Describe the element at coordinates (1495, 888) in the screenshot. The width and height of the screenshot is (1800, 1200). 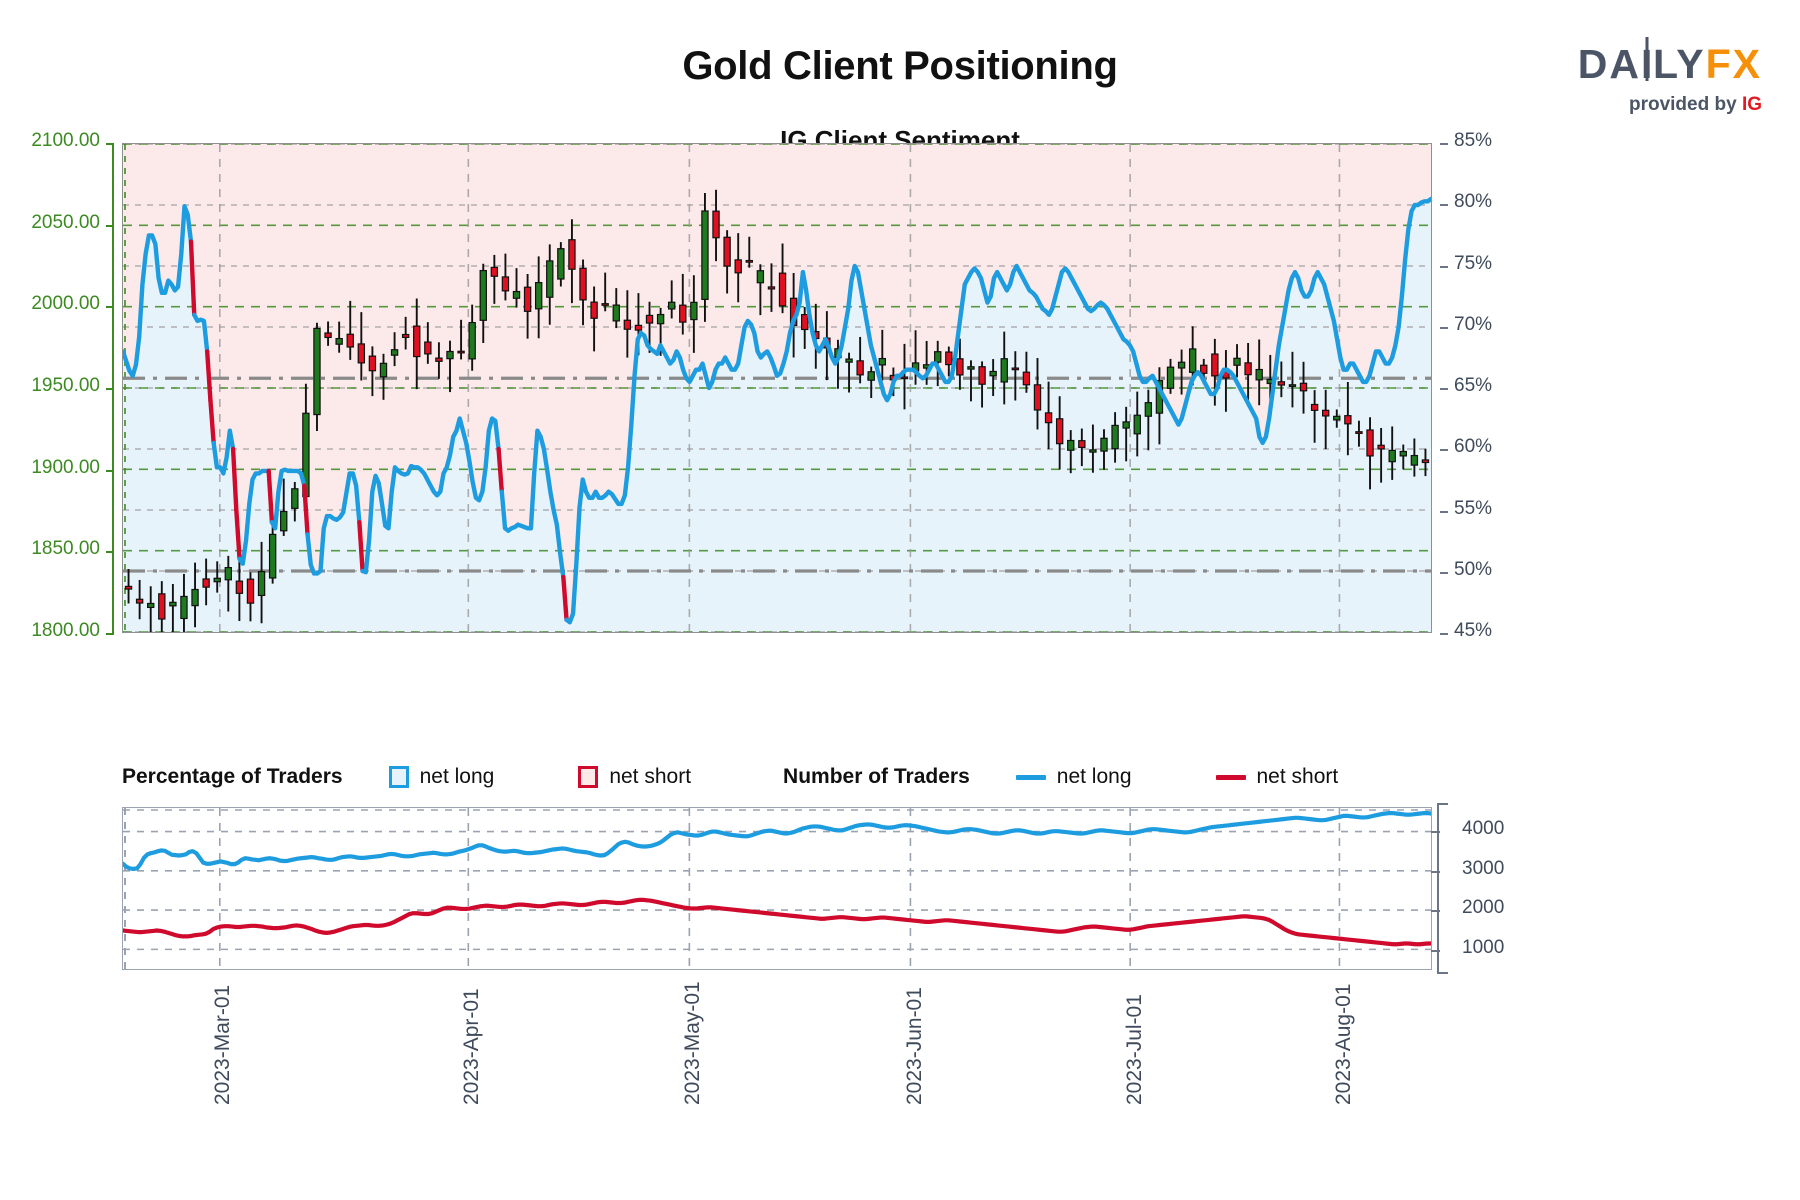
I see `traders-axis: 4000 3000 2000 1000` at that location.